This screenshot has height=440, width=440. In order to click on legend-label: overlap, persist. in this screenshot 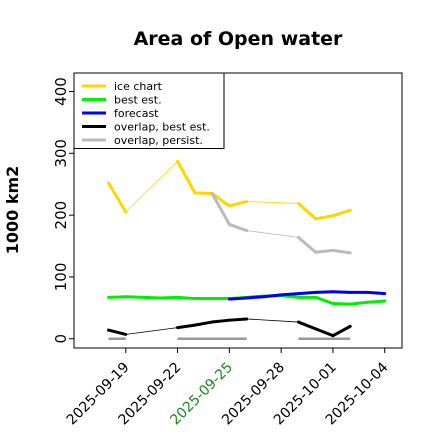, I will do `click(158, 140)`.